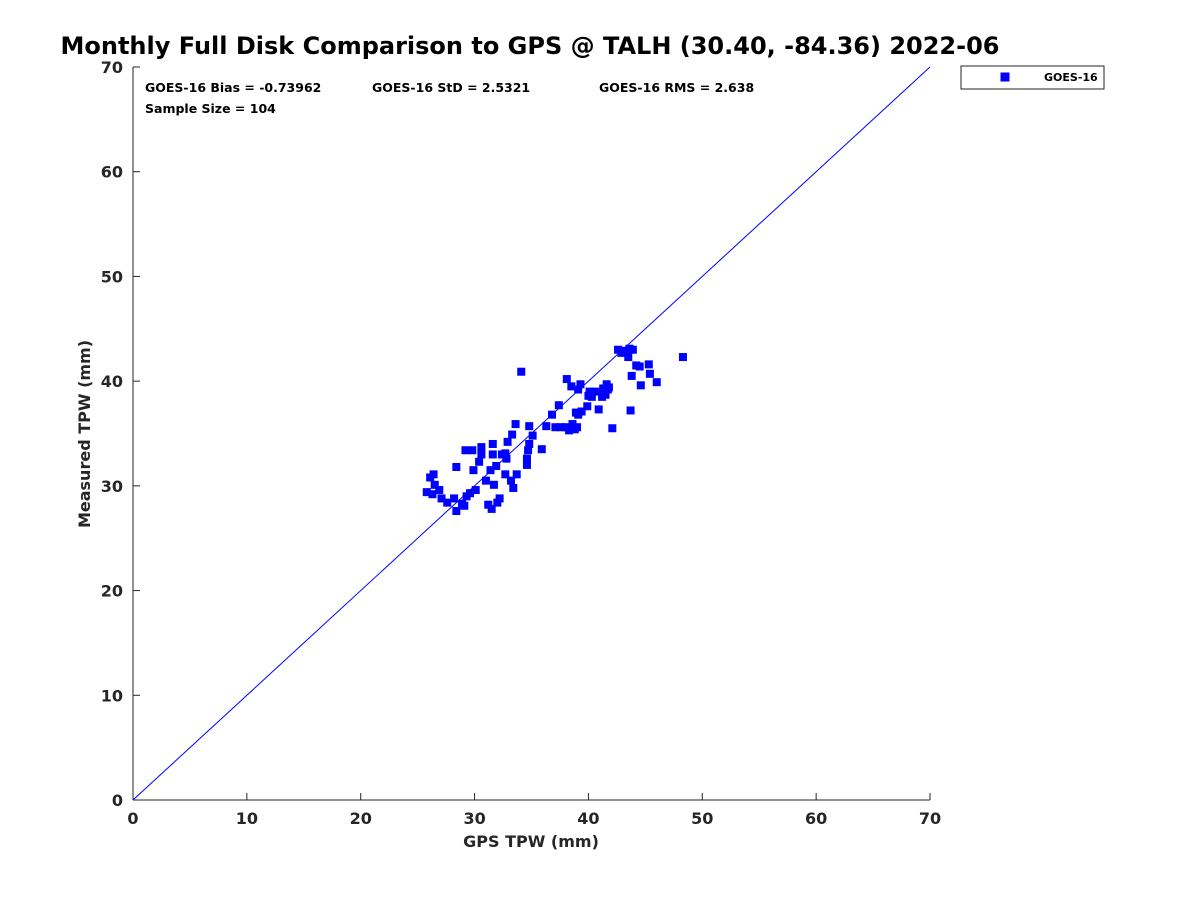 This screenshot has height=900, width=1200. Describe the element at coordinates (112, 381) in the screenshot. I see `y-tick-label: 40` at that location.